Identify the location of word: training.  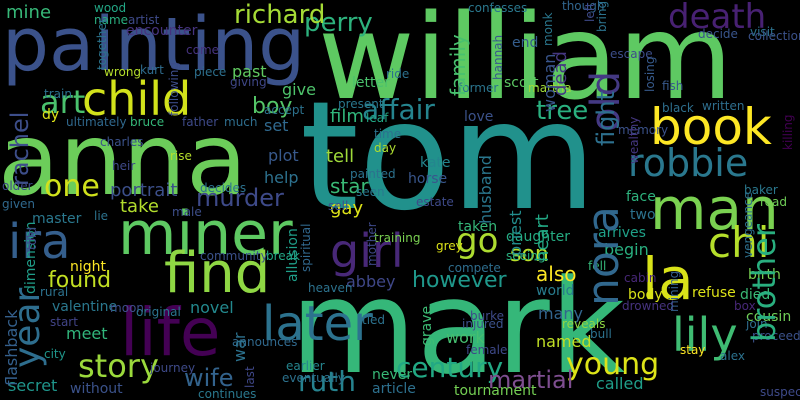
(397, 238).